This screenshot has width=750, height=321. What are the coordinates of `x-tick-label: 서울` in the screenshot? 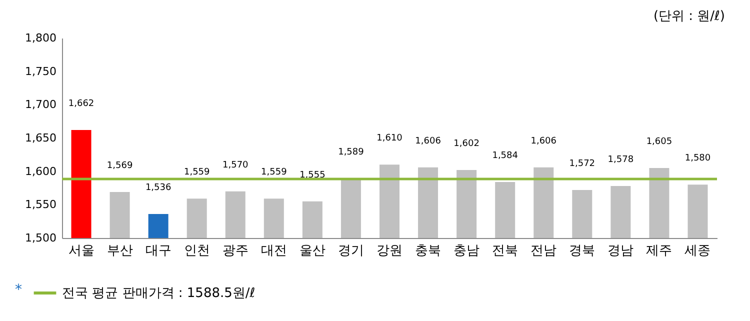 It's located at (81, 251).